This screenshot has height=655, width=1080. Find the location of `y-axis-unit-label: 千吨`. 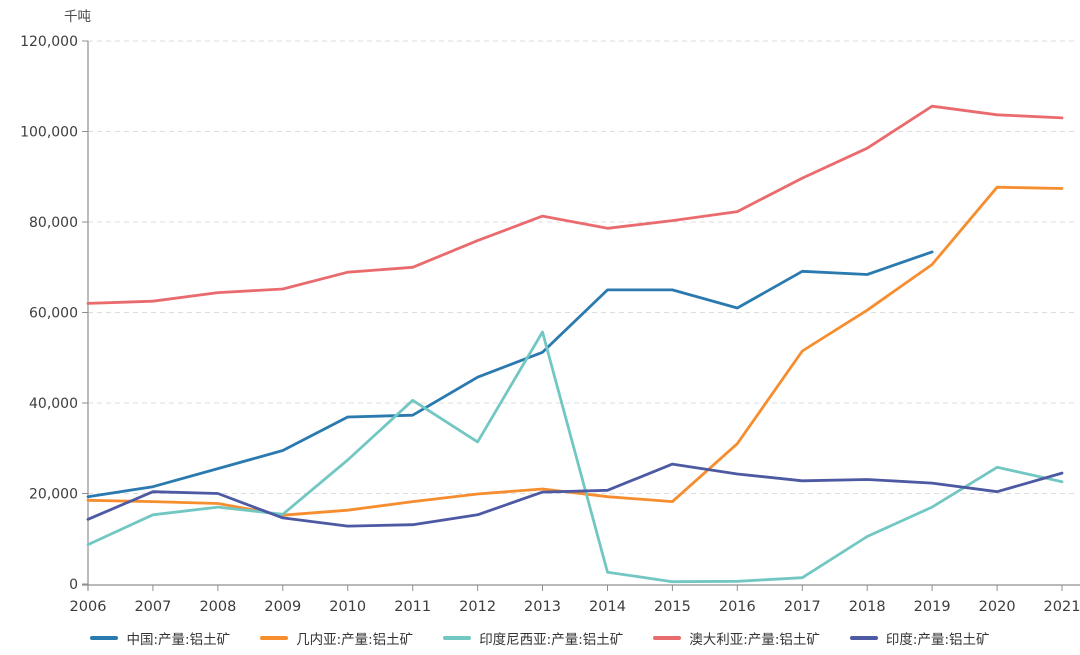

y-axis-unit-label: 千吨 is located at coordinates (77, 17).